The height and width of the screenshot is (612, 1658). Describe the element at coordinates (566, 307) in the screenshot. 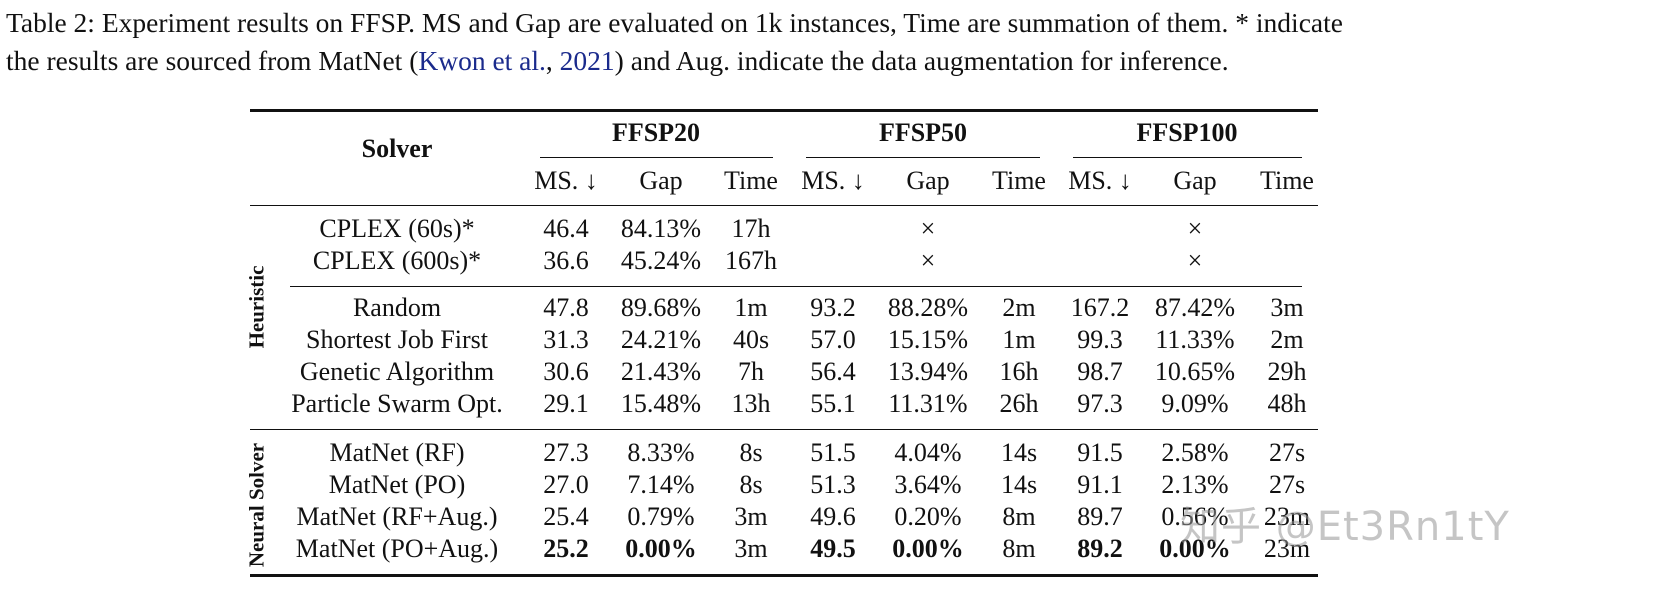

I see `ffsp20-ms-value: 47.8` at that location.